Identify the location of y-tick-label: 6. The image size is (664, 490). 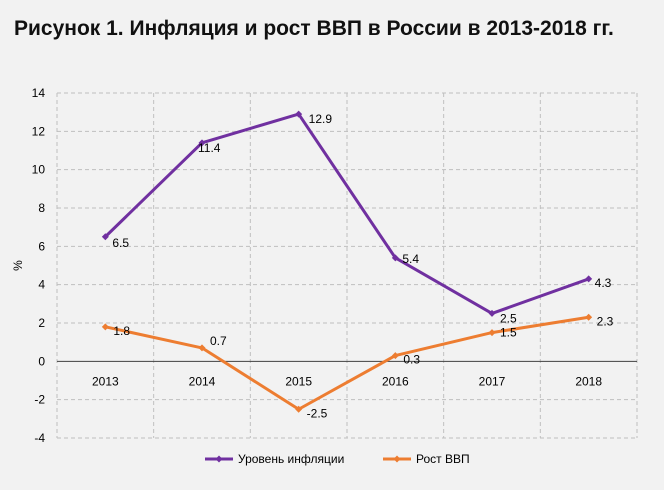
(41, 246).